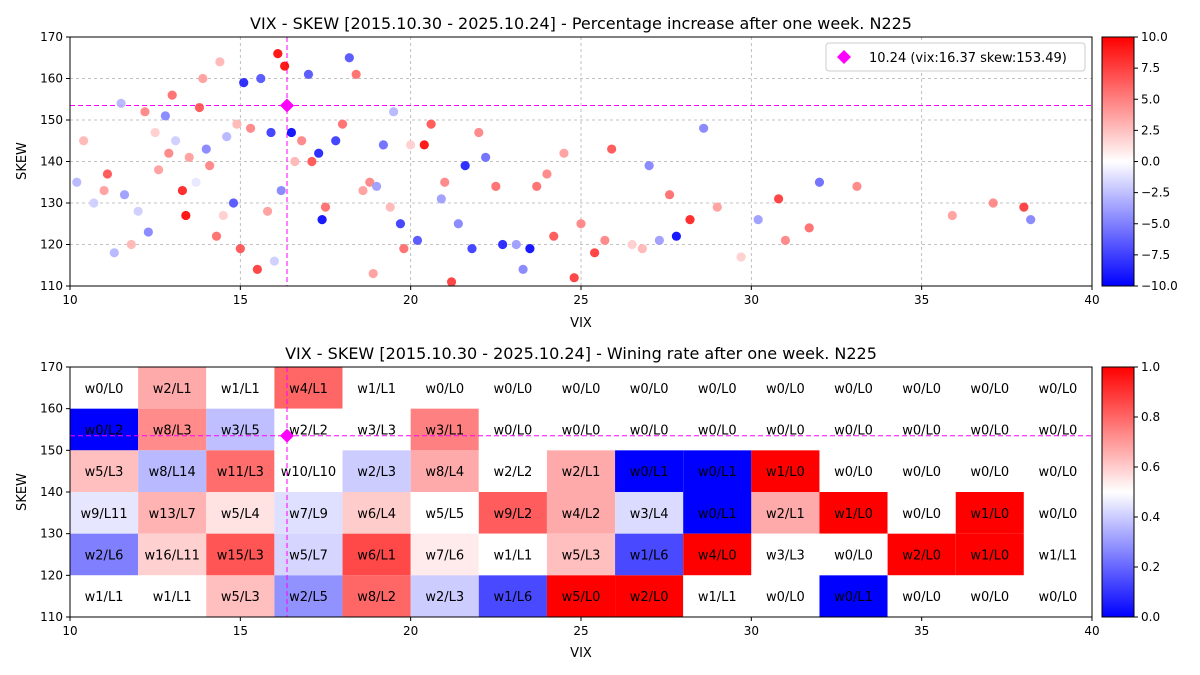  What do you see at coordinates (410, 300) in the screenshot?
I see `scatter-x-tick-label: 20` at bounding box center [410, 300].